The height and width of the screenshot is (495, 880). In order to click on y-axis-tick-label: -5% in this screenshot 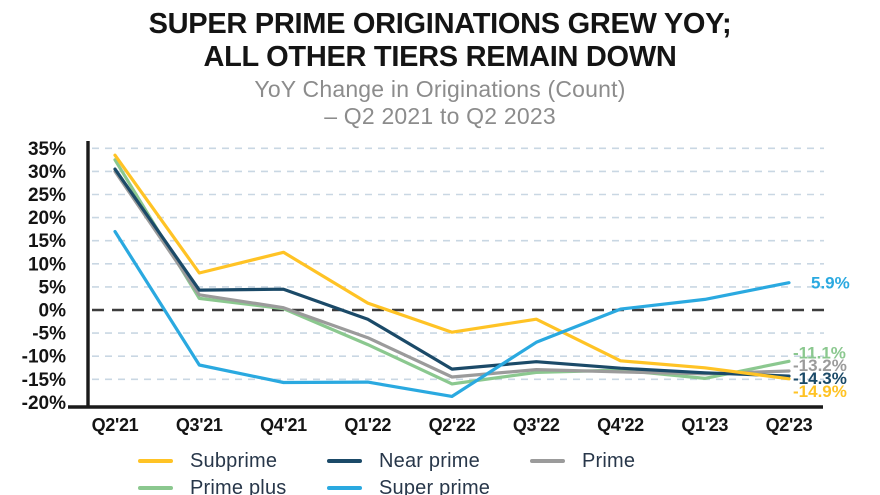, I will do `click(49, 334)`.